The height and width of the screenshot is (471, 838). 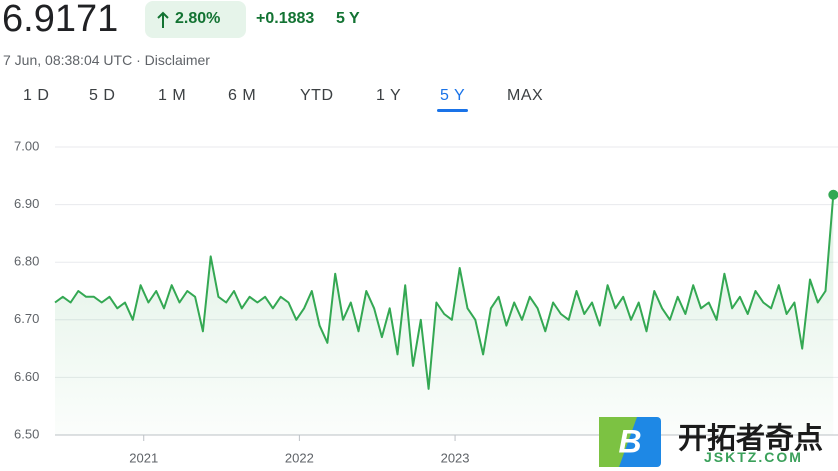 What do you see at coordinates (452, 110) in the screenshot?
I see `active-tab-underline` at bounding box center [452, 110].